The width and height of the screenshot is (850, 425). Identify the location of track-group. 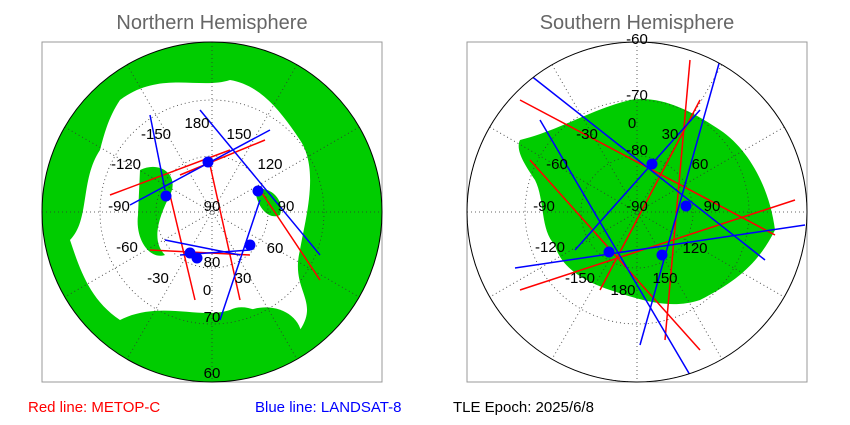
(225, 215).